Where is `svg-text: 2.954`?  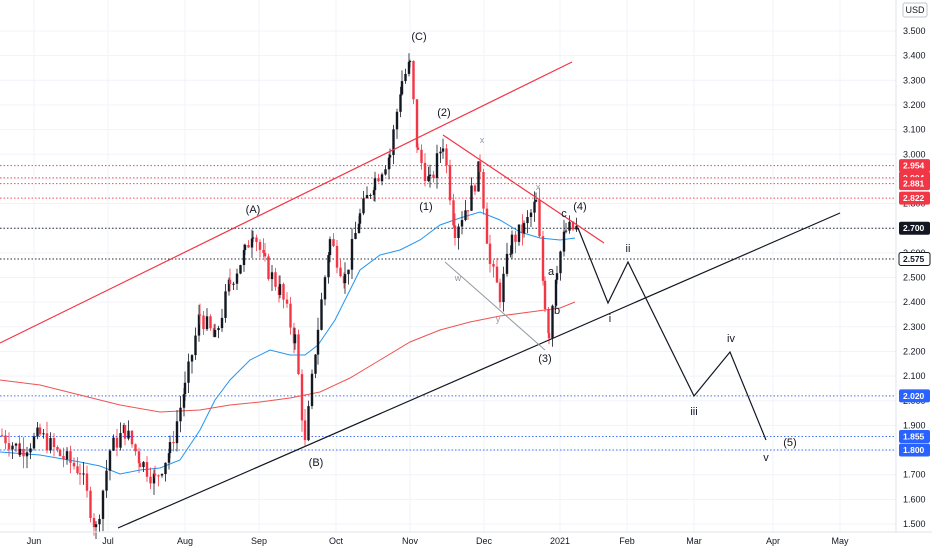
svg-text: 2.954 is located at coordinates (914, 166).